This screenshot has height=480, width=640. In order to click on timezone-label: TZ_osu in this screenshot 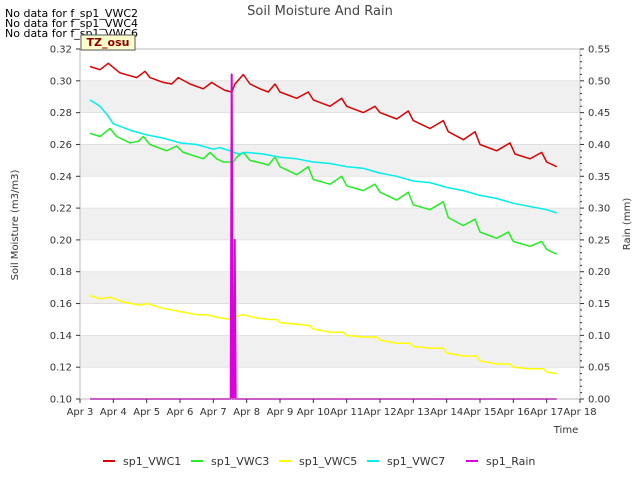, I will do `click(108, 42)`.